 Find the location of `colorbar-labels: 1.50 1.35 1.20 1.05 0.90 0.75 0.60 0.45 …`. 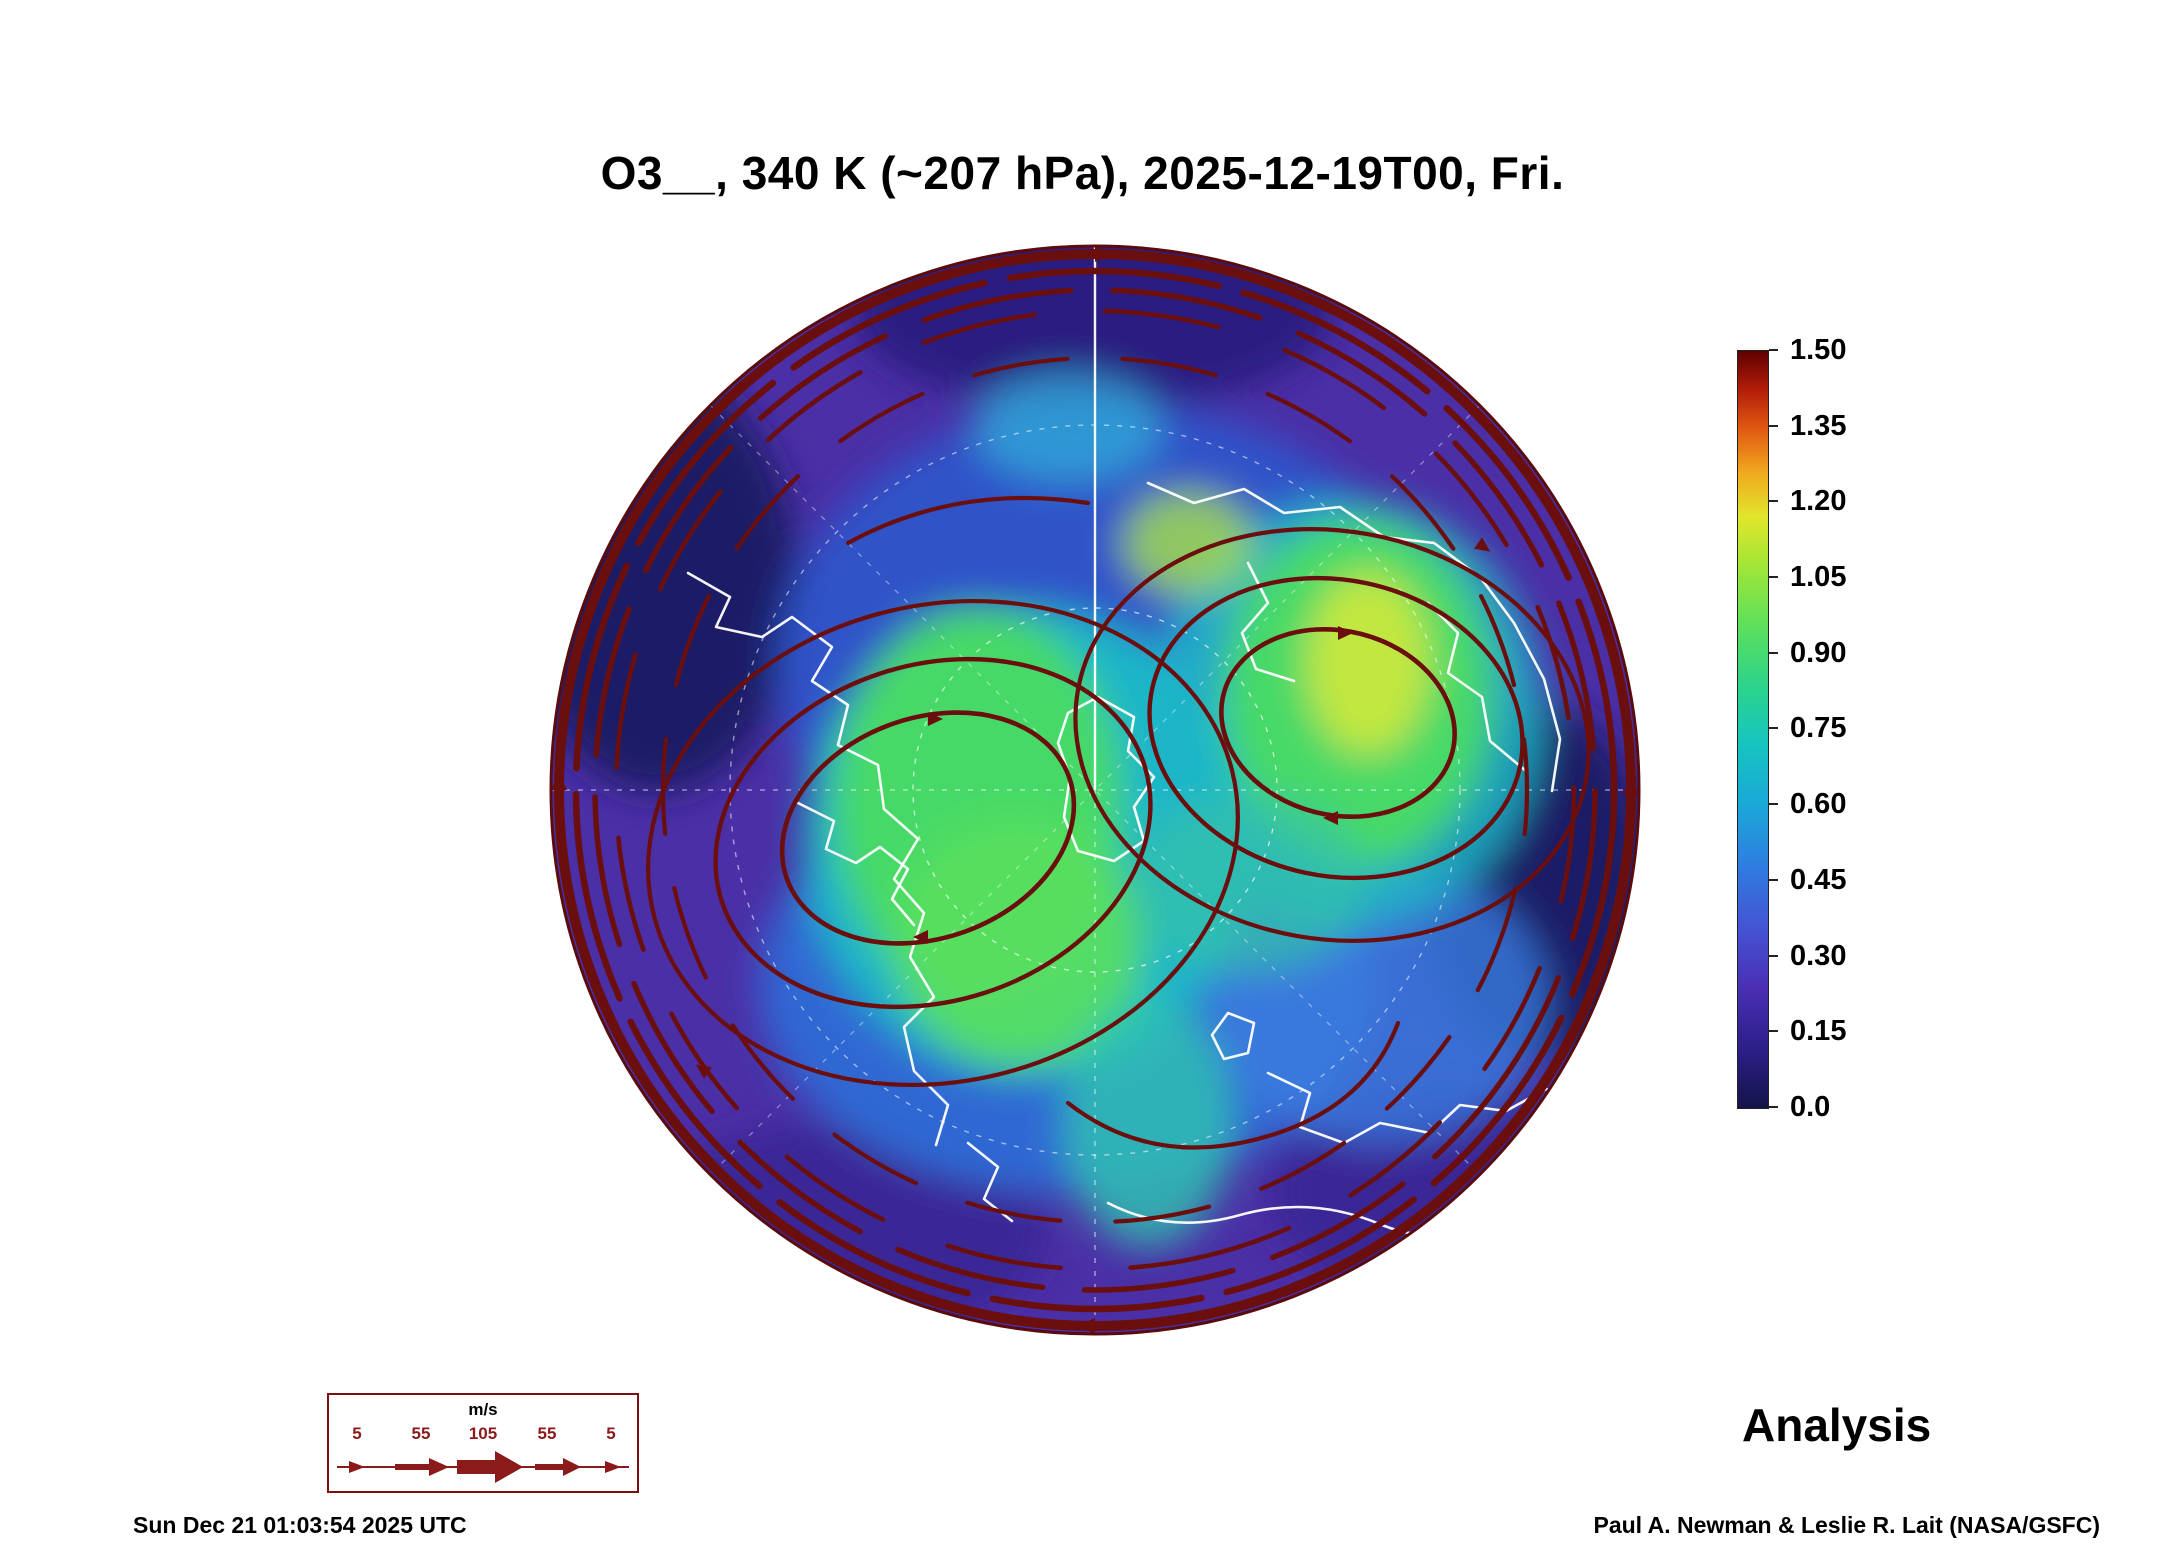

colorbar-labels: 1.50 1.35 1.20 1.05 0.90 0.75 0.60 0.45 … is located at coordinates (1850, 728).